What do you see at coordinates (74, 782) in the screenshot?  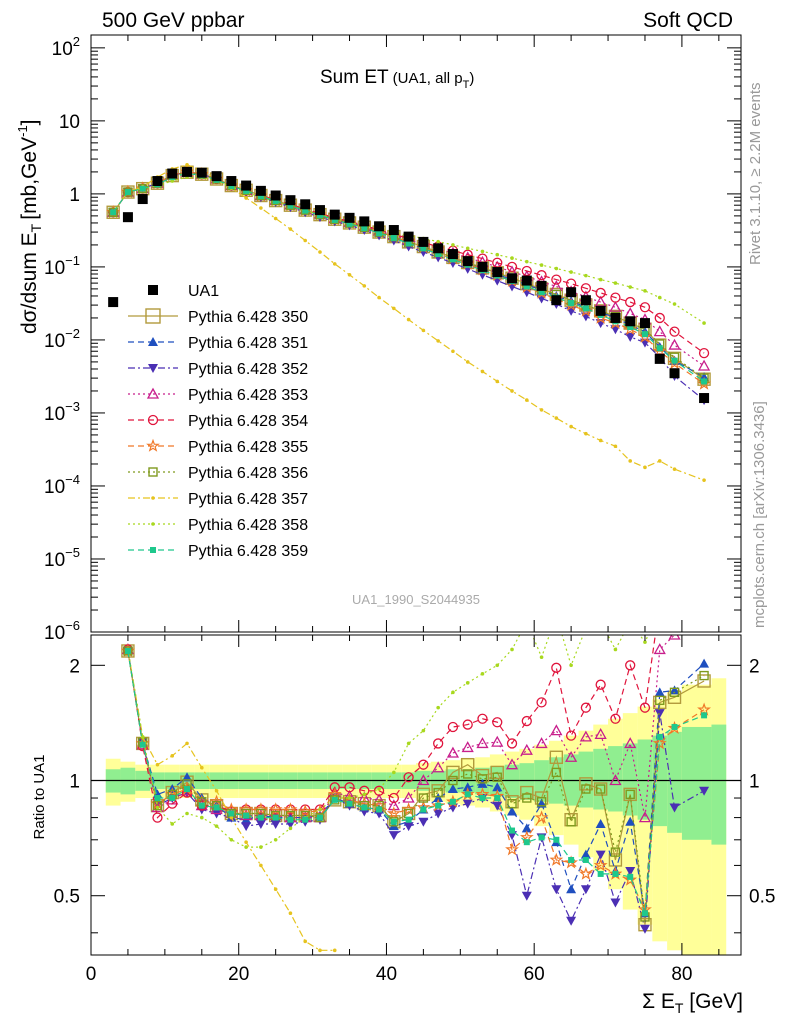 I see `ratio-y-tick-label: 1` at bounding box center [74, 782].